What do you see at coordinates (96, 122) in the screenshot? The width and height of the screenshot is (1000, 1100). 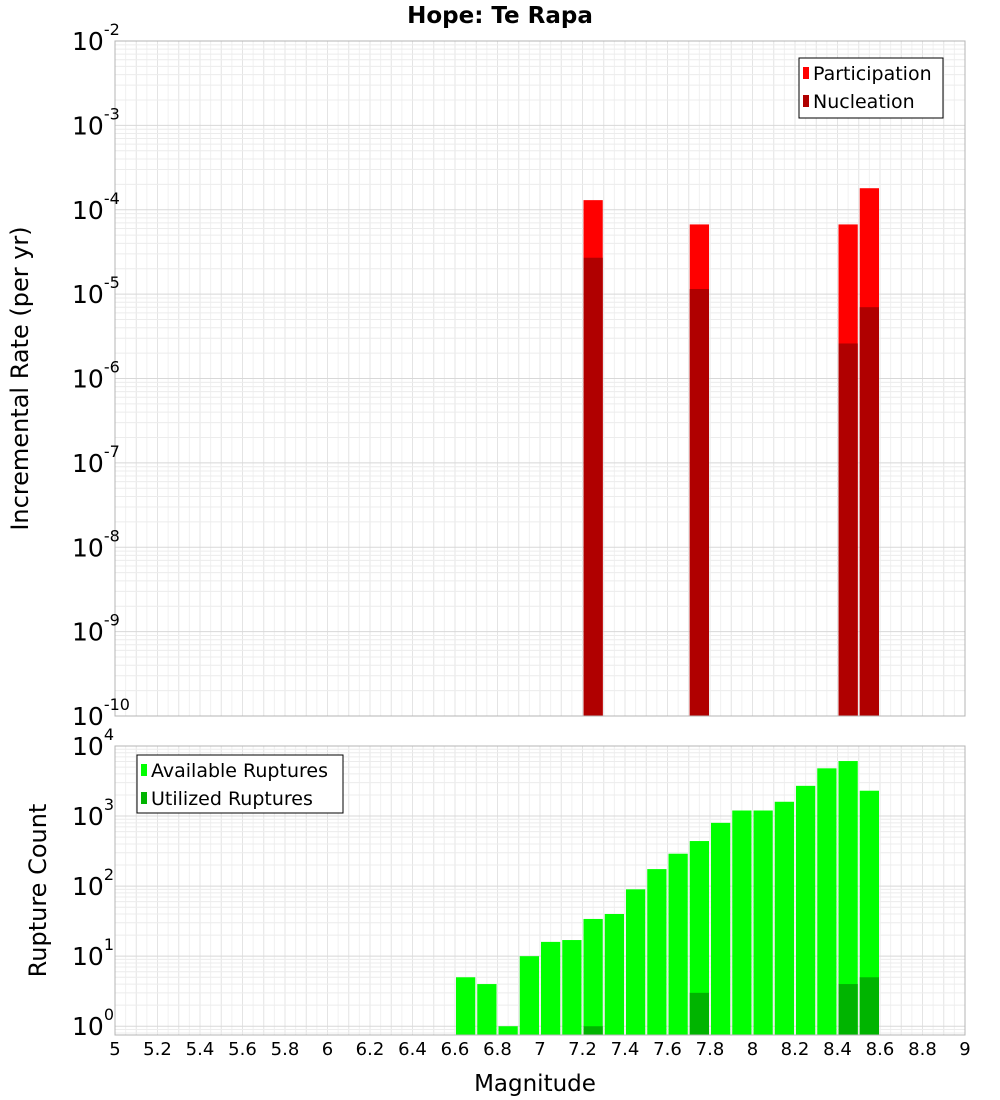 I see `y-tick-label: 10⁻³` at bounding box center [96, 122].